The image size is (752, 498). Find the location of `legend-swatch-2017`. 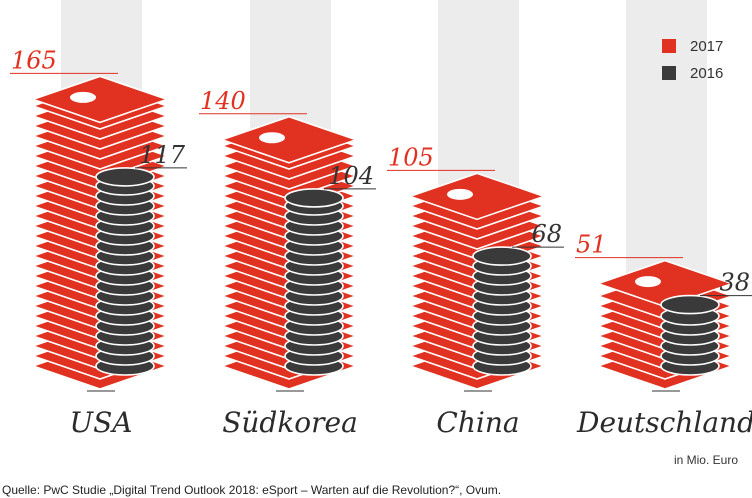

legend-swatch-2017 is located at coordinates (669, 46).